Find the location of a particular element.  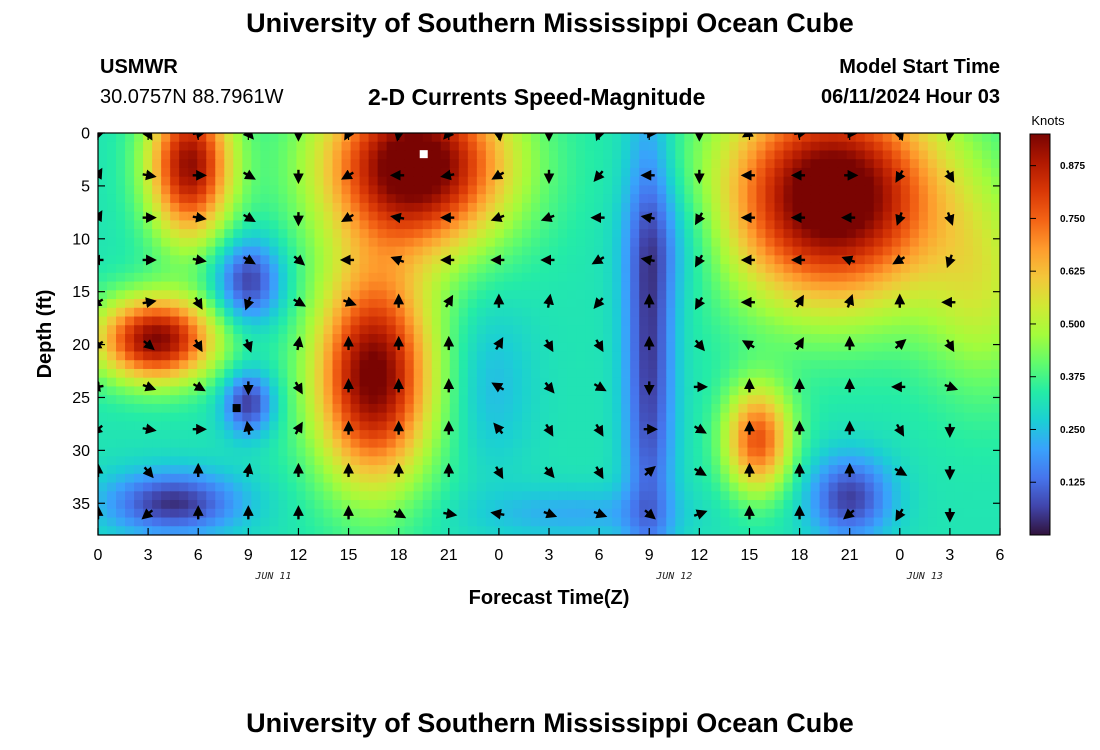

colorbar-tick-label: 0.125 is located at coordinates (1072, 483).